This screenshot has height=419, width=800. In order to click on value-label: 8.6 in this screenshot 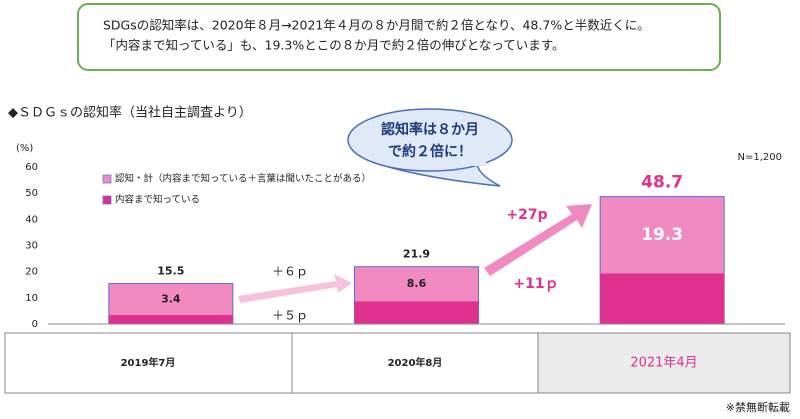, I will do `click(417, 283)`.